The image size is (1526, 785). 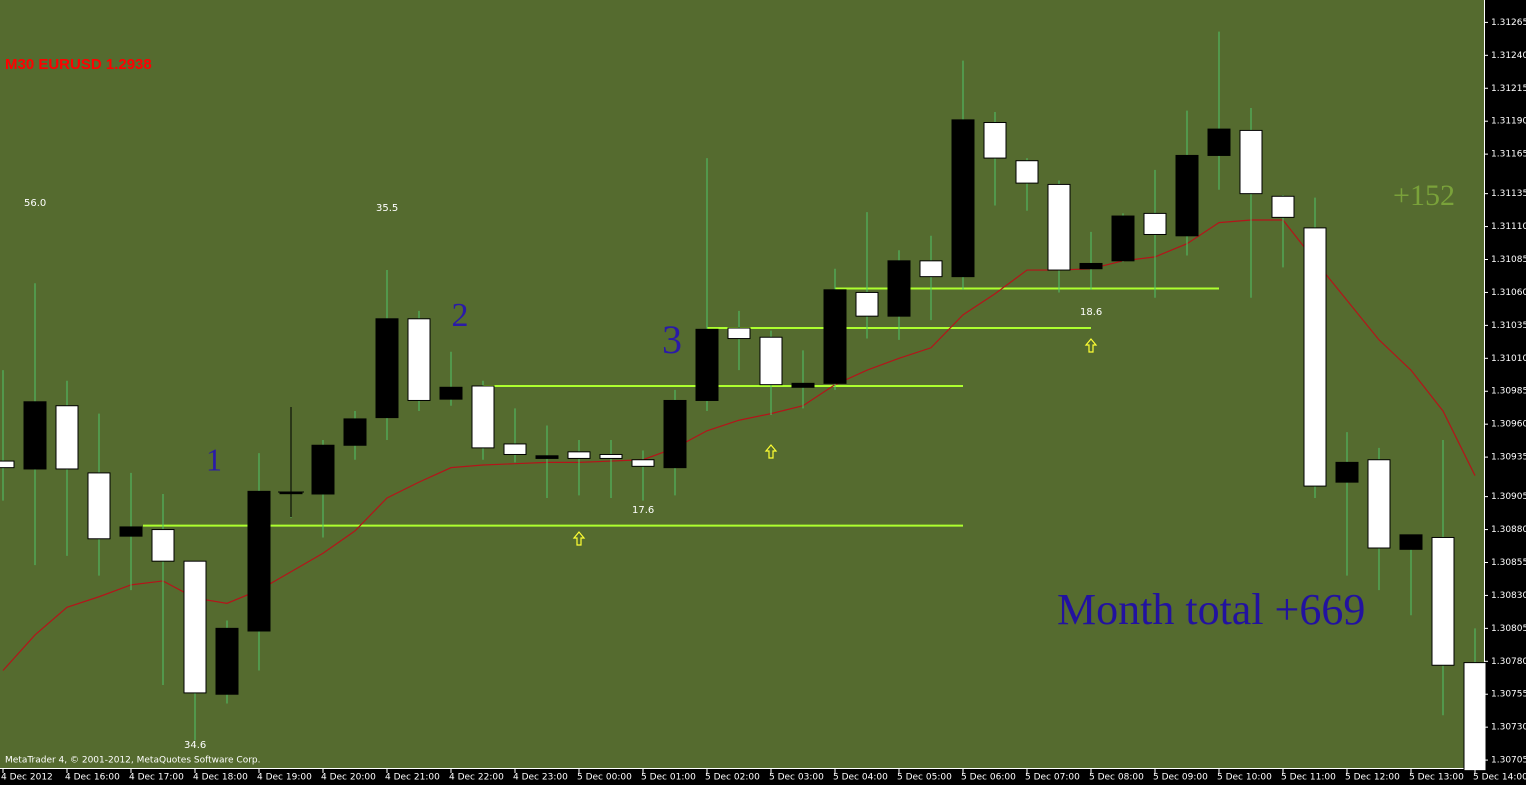 What do you see at coordinates (1508, 122) in the screenshot?
I see `y-tick-label: 1.31190` at bounding box center [1508, 122].